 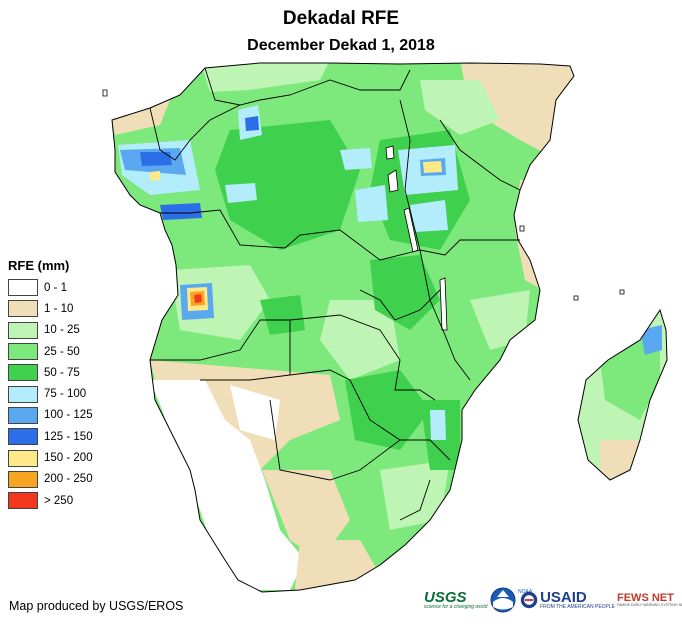 I want to click on usaid-logo-text: USAID, so click(x=563, y=597).